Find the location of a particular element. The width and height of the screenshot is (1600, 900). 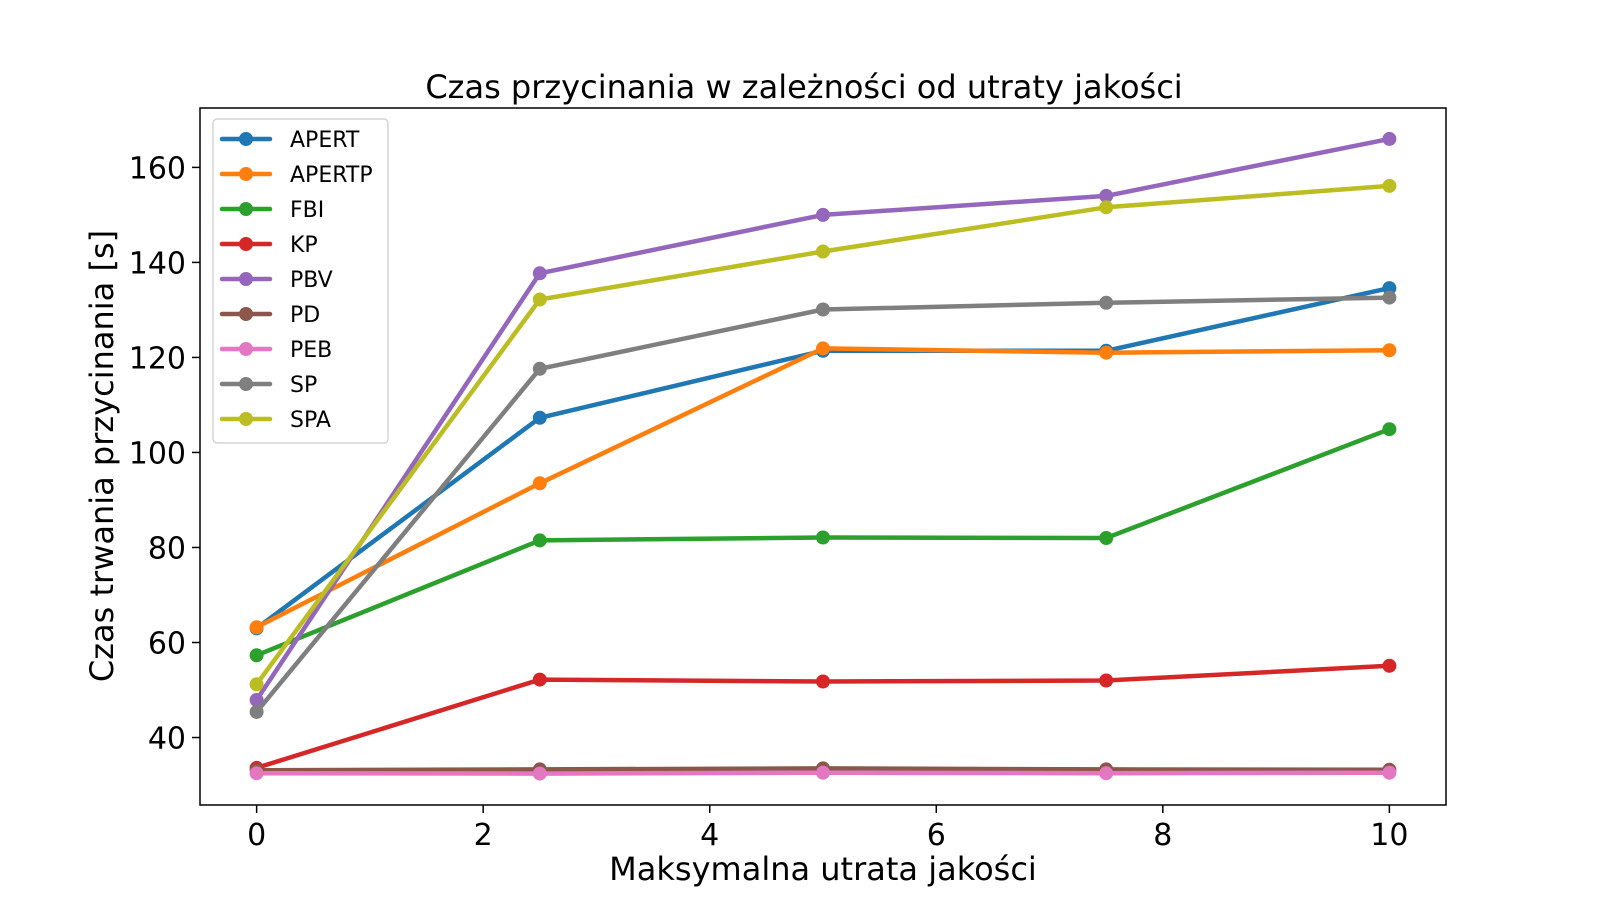

legend-entry-apert: APERT is located at coordinates (289, 140).